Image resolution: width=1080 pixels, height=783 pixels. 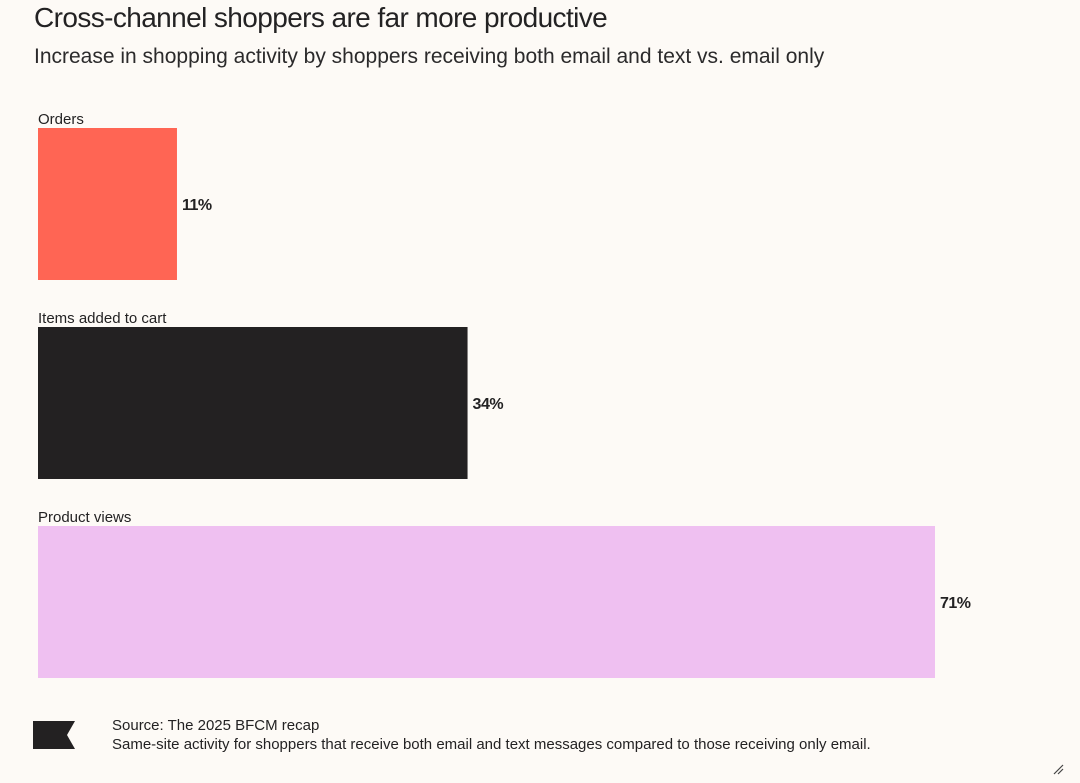 I want to click on resize-handle-icon, so click(x=1057, y=768).